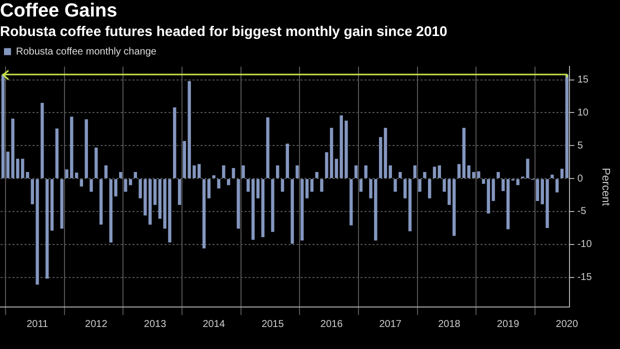 The image size is (620, 349). I want to click on x-tick-label: 2015, so click(273, 324).